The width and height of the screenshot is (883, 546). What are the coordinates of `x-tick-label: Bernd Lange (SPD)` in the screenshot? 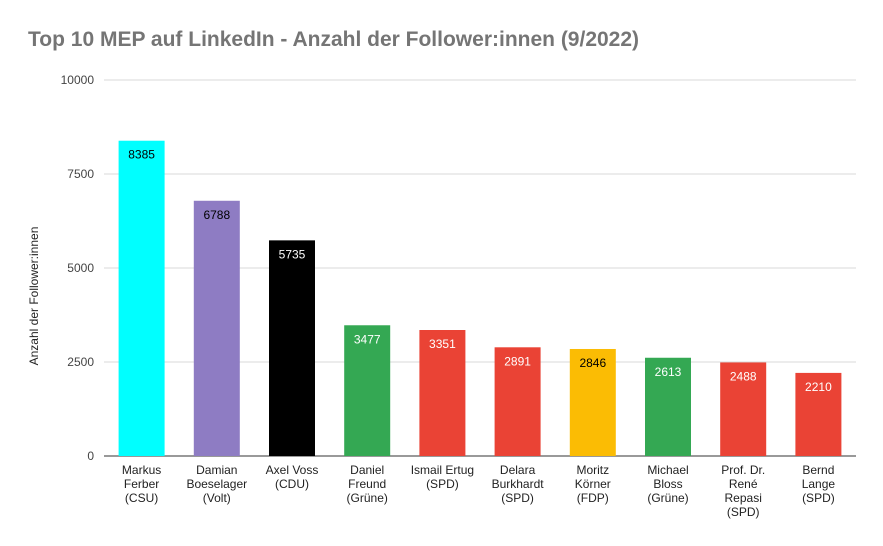 It's located at (819, 484).